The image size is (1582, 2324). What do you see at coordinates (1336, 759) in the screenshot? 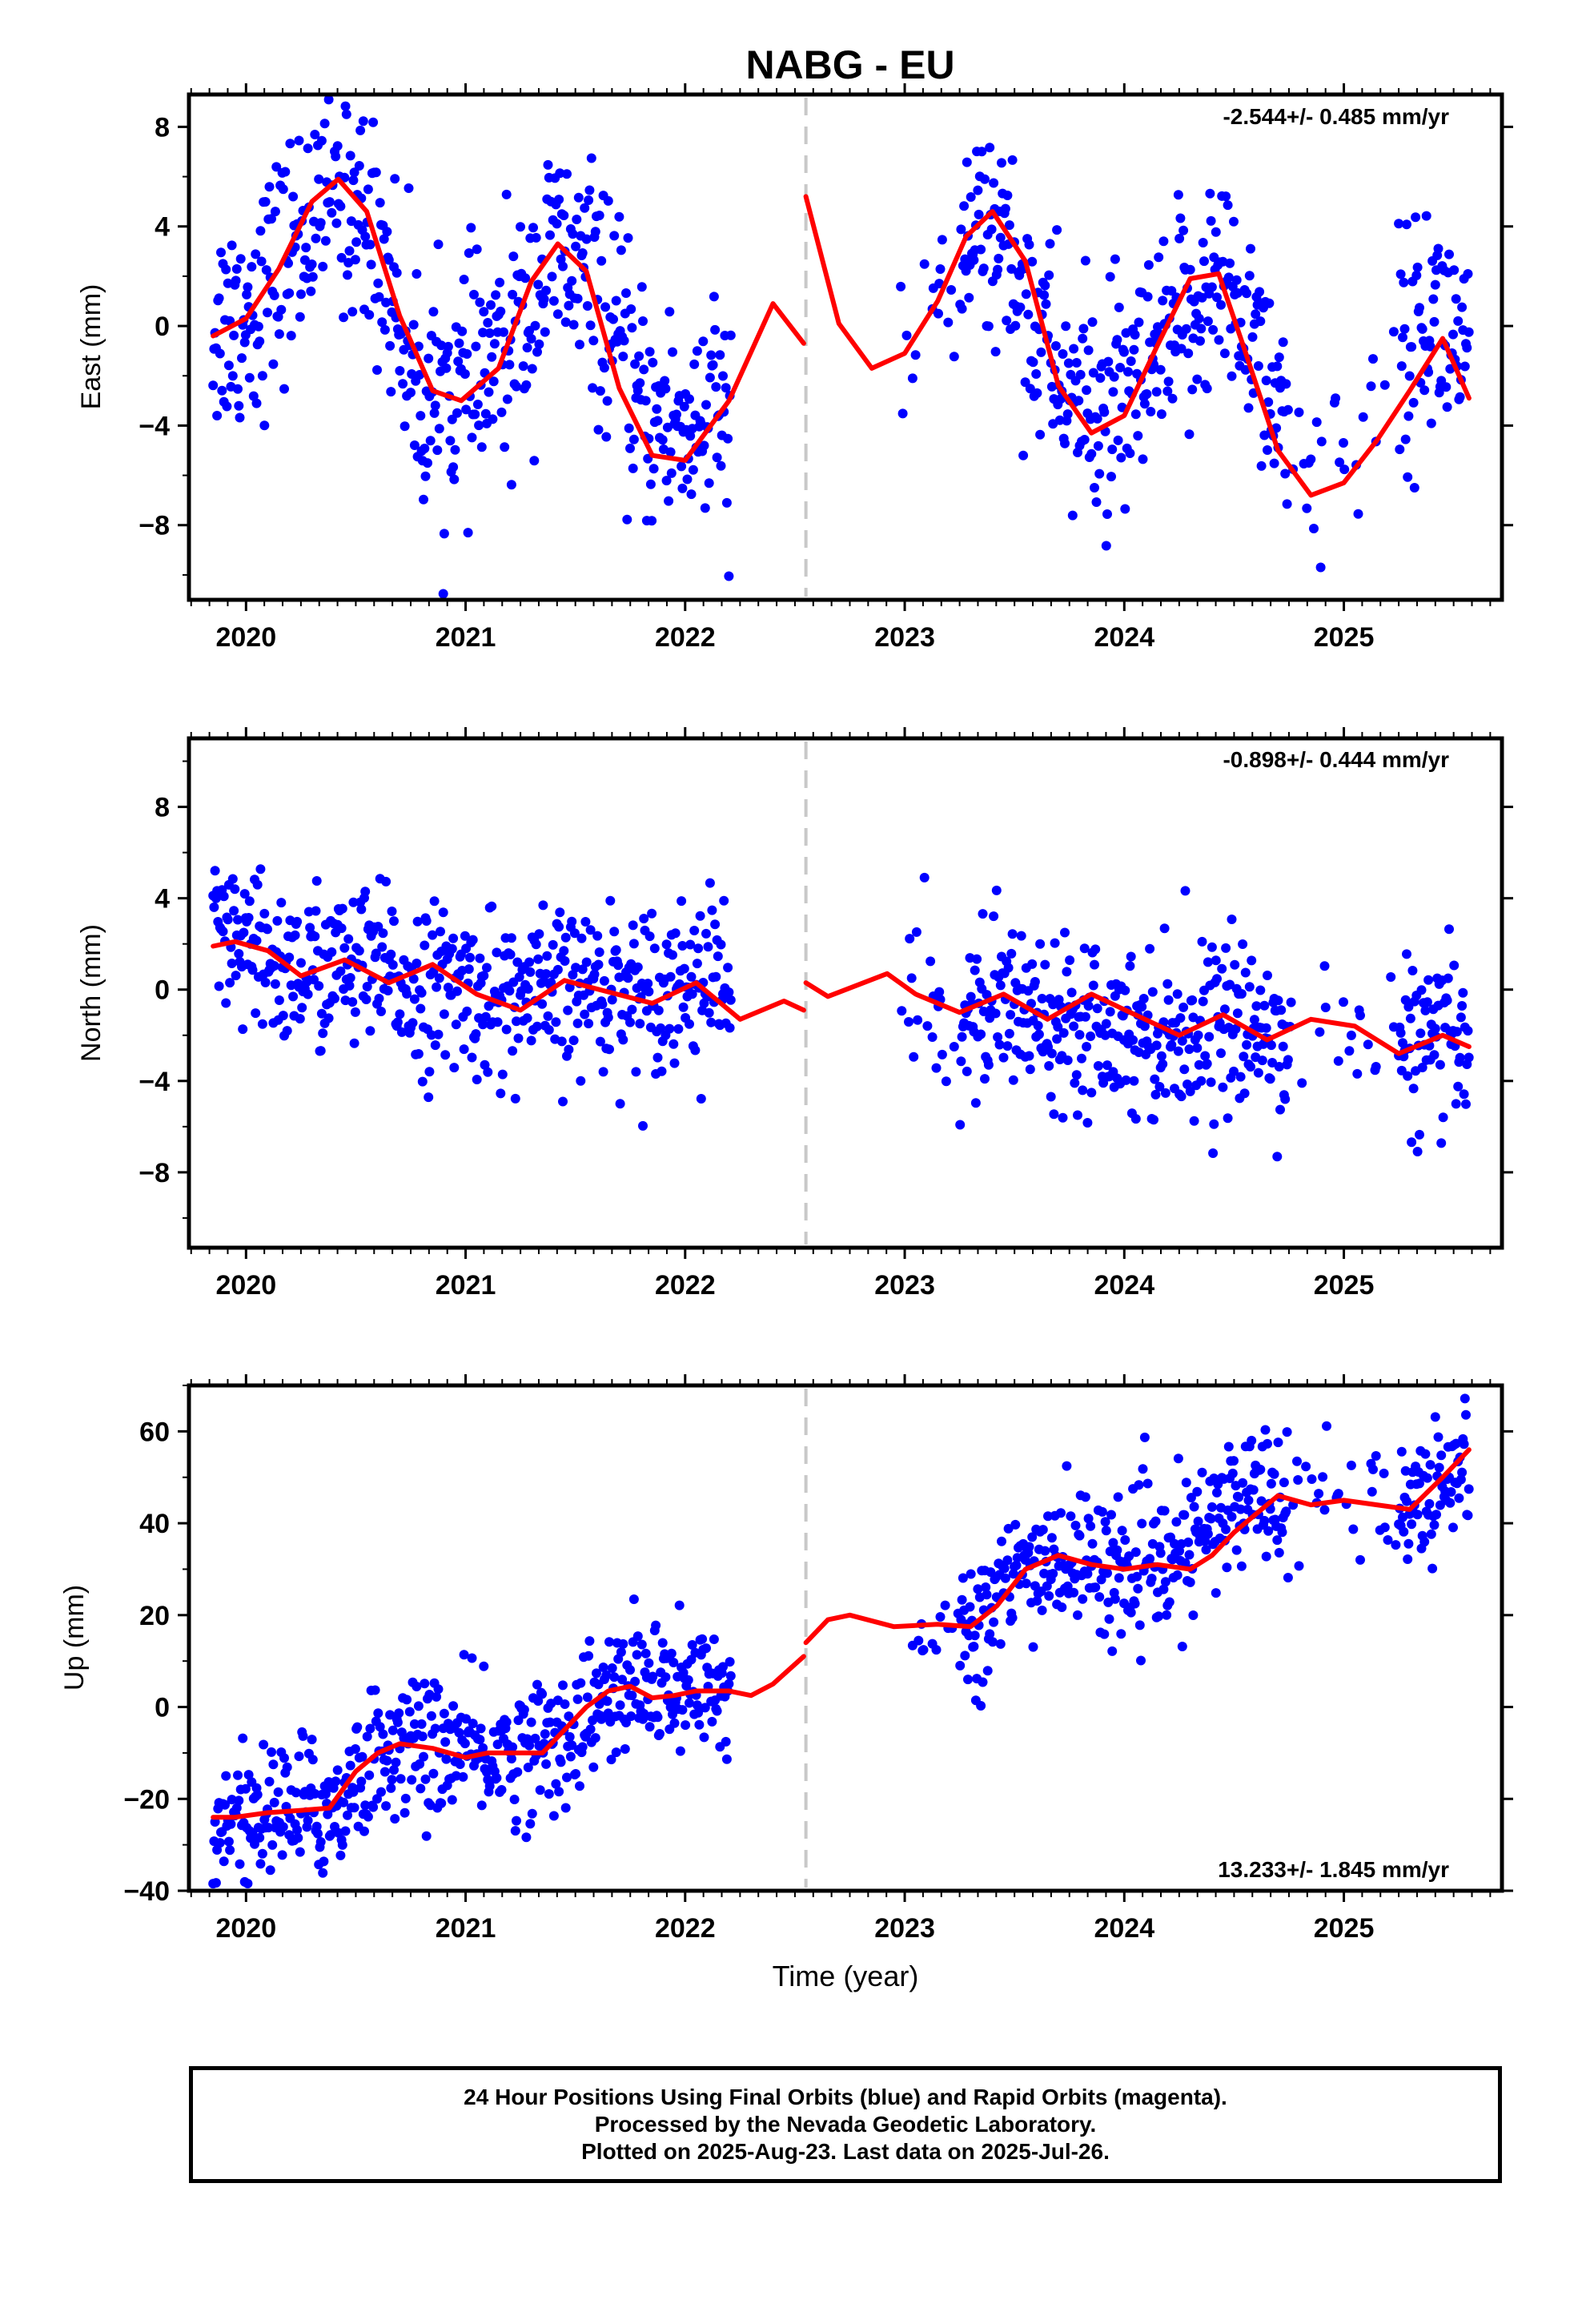
I see `north-rate-label: -0.898+/- 0.444 mm/yr` at bounding box center [1336, 759].